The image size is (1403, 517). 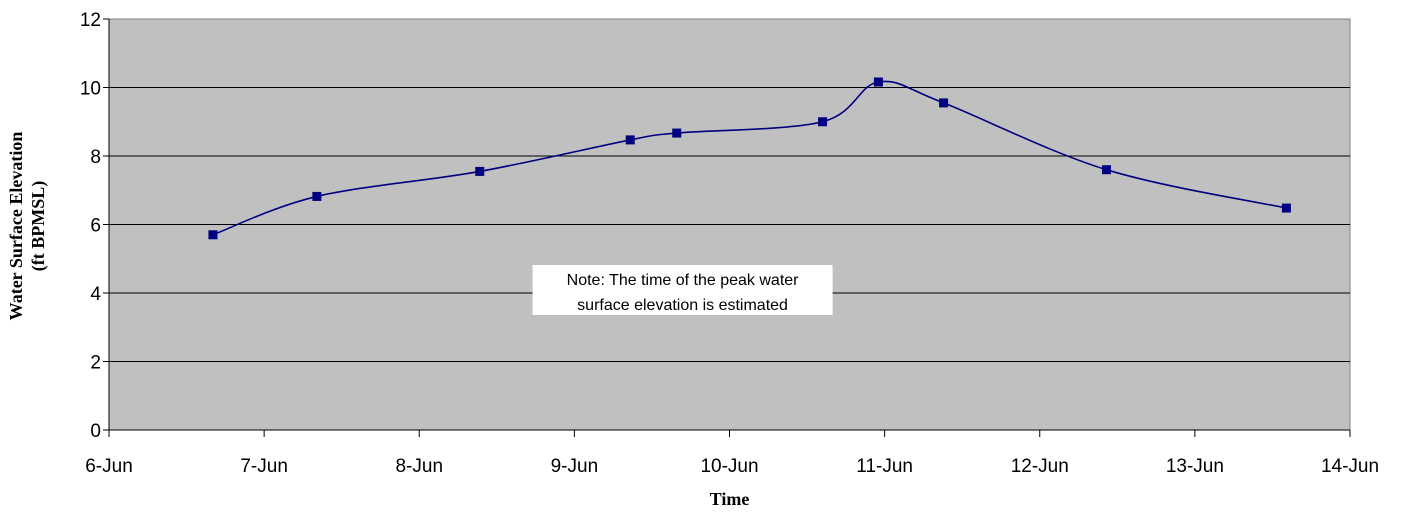 I want to click on x-axis-title: Time, so click(x=730, y=499).